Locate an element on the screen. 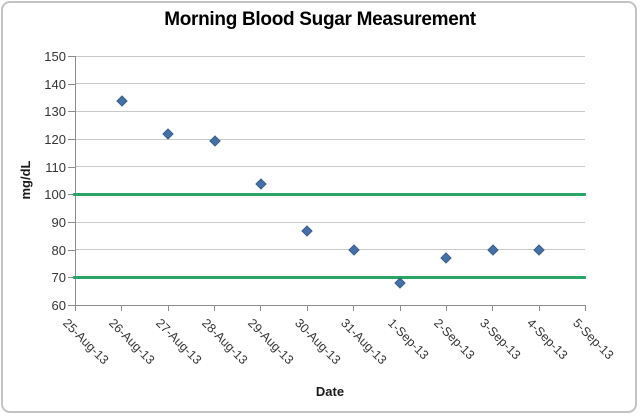  y-tick-label: 60 is located at coordinates (58, 305).